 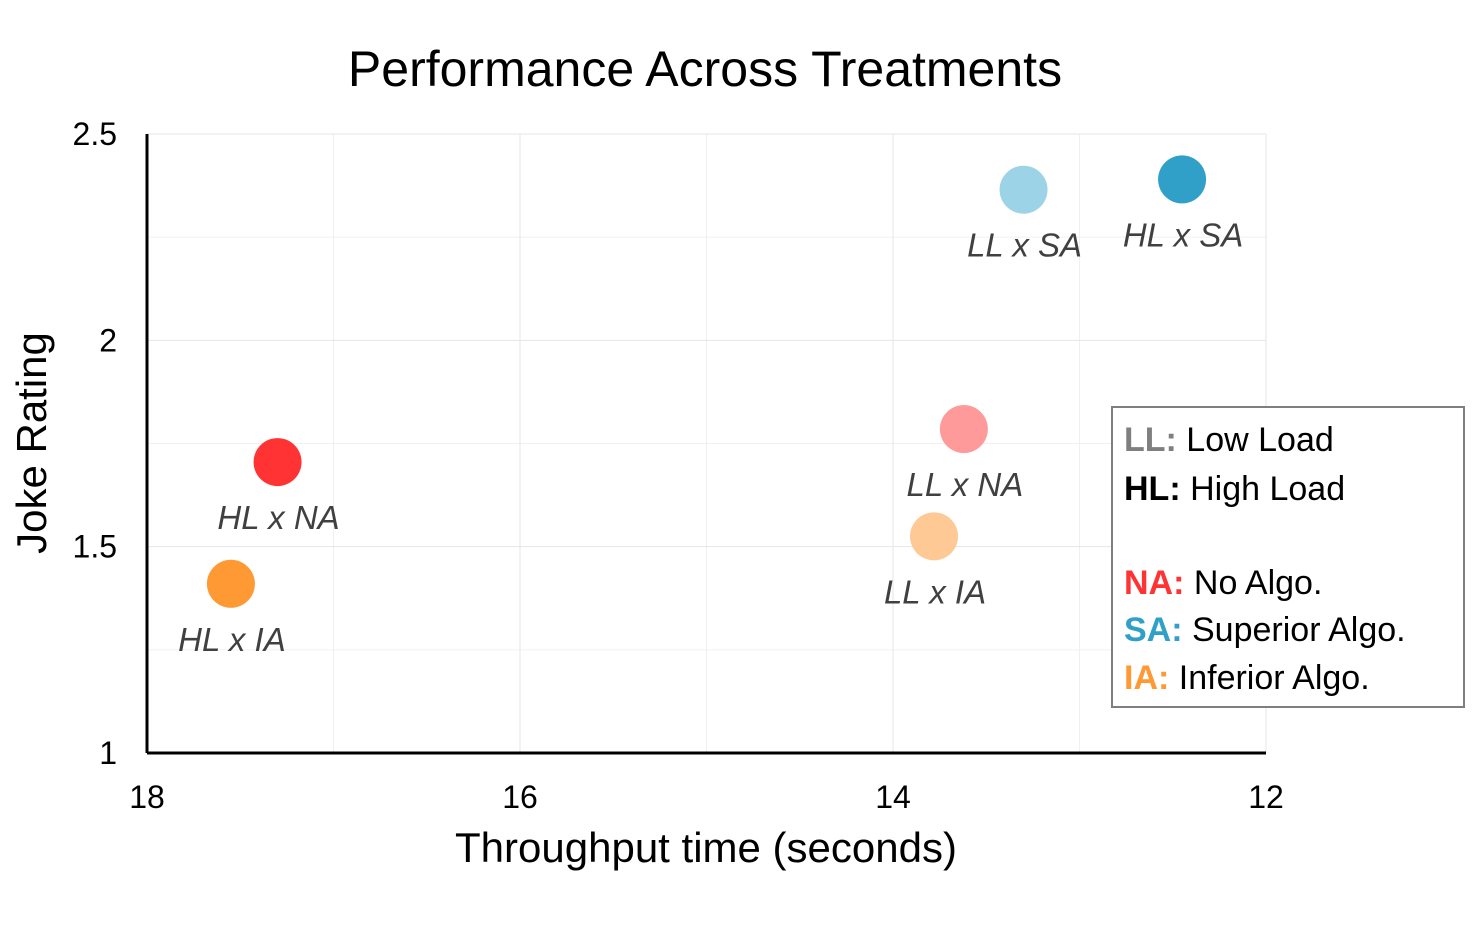 What do you see at coordinates (1269, 678) in the screenshot?
I see `legend-description: Inferior Algo.` at bounding box center [1269, 678].